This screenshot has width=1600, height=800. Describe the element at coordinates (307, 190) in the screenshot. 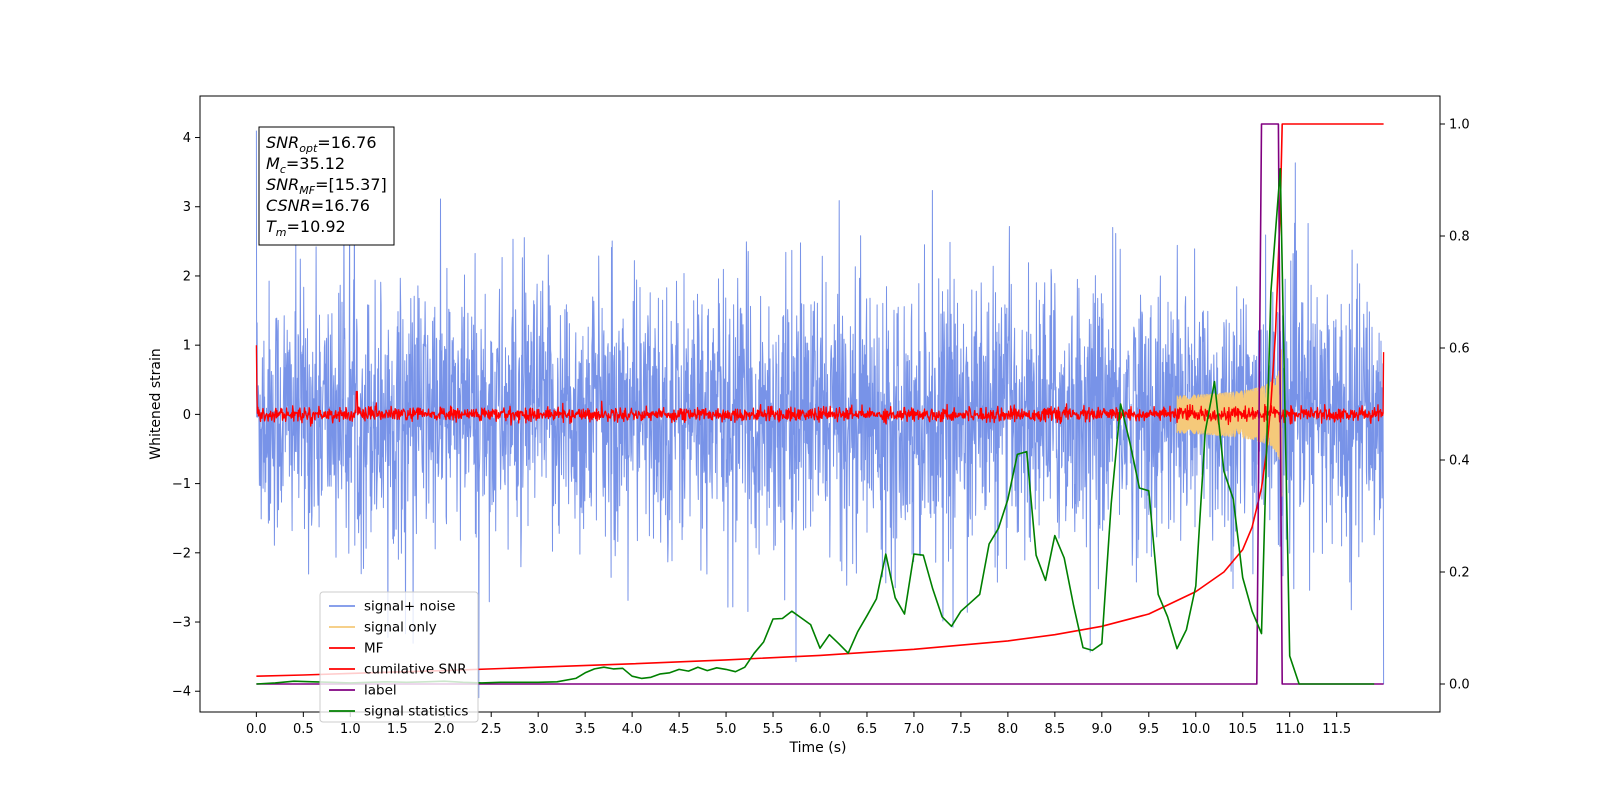

I see `annotation-subscript: MF` at that location.